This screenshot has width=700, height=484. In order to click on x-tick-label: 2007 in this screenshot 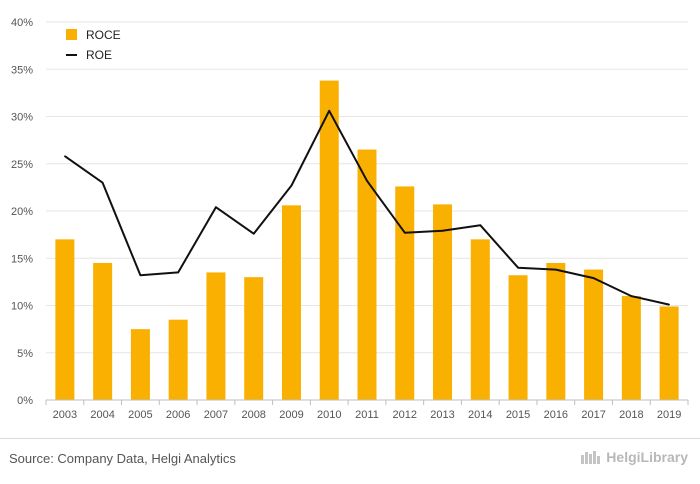, I will do `click(216, 415)`.